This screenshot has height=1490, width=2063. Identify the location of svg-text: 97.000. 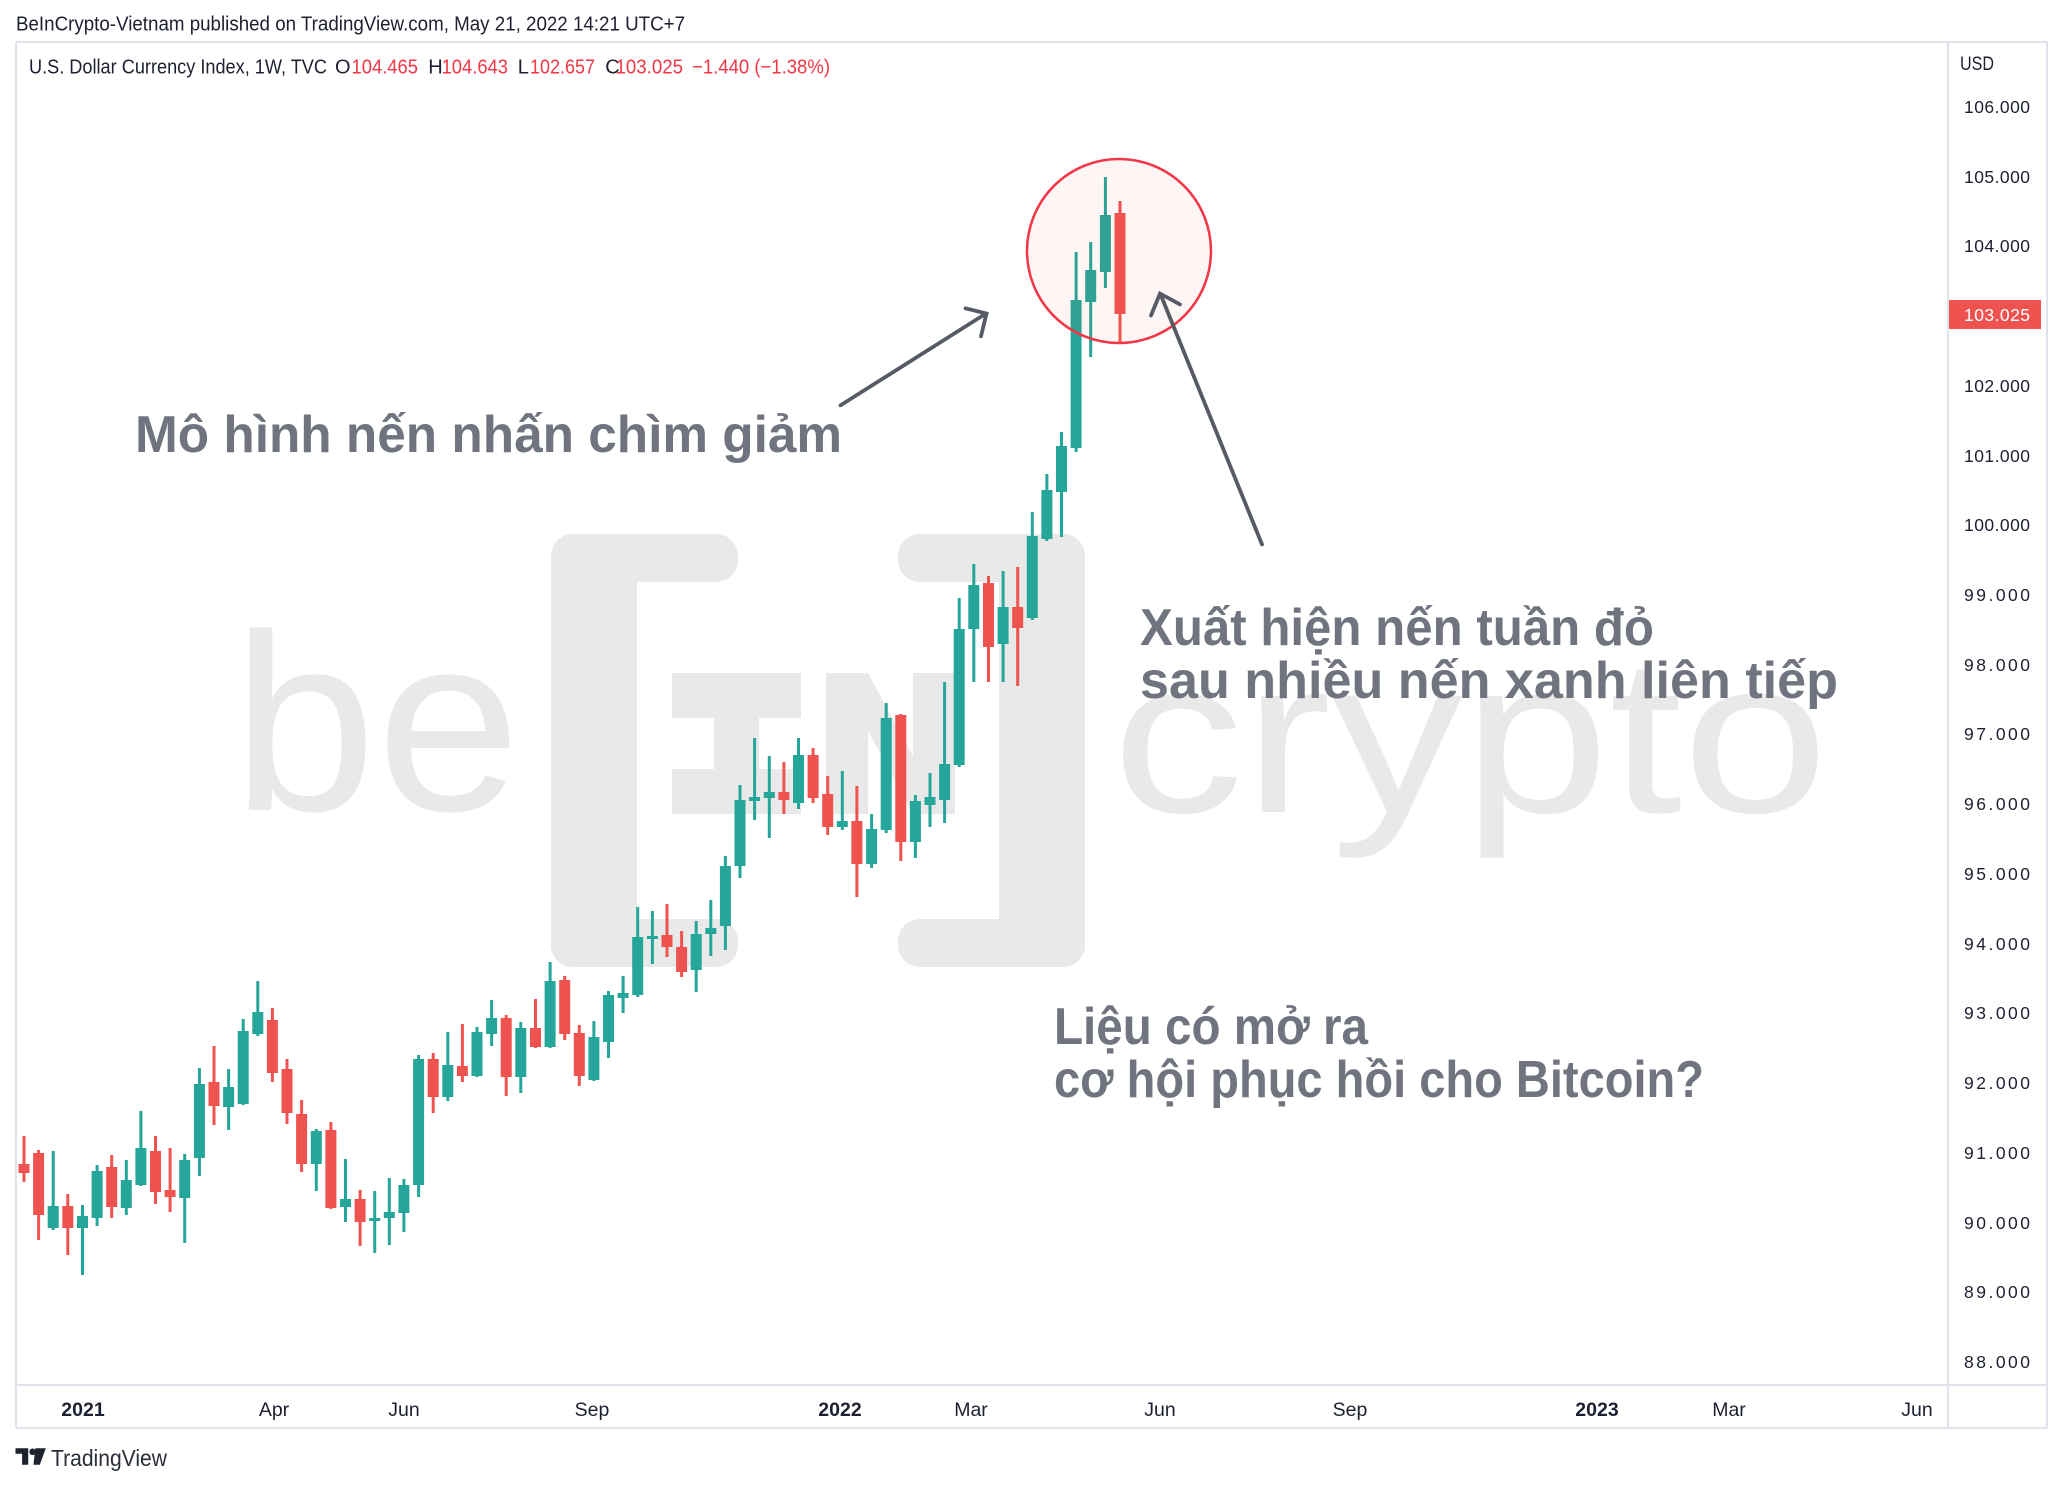
(1997, 734).